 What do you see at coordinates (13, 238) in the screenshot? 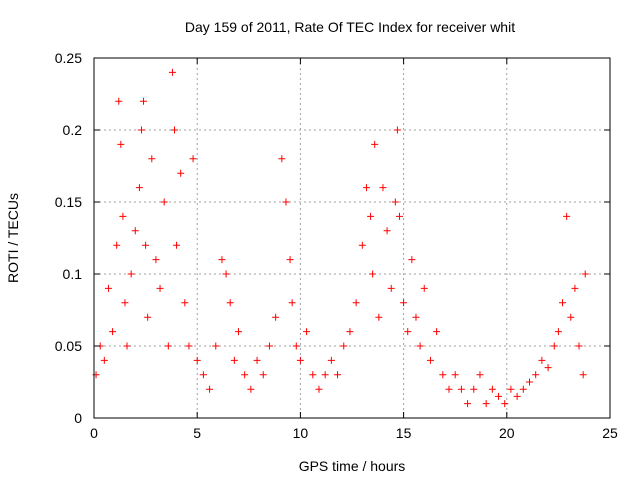
I see `y-axis-label: ROTI / TECUs` at bounding box center [13, 238].